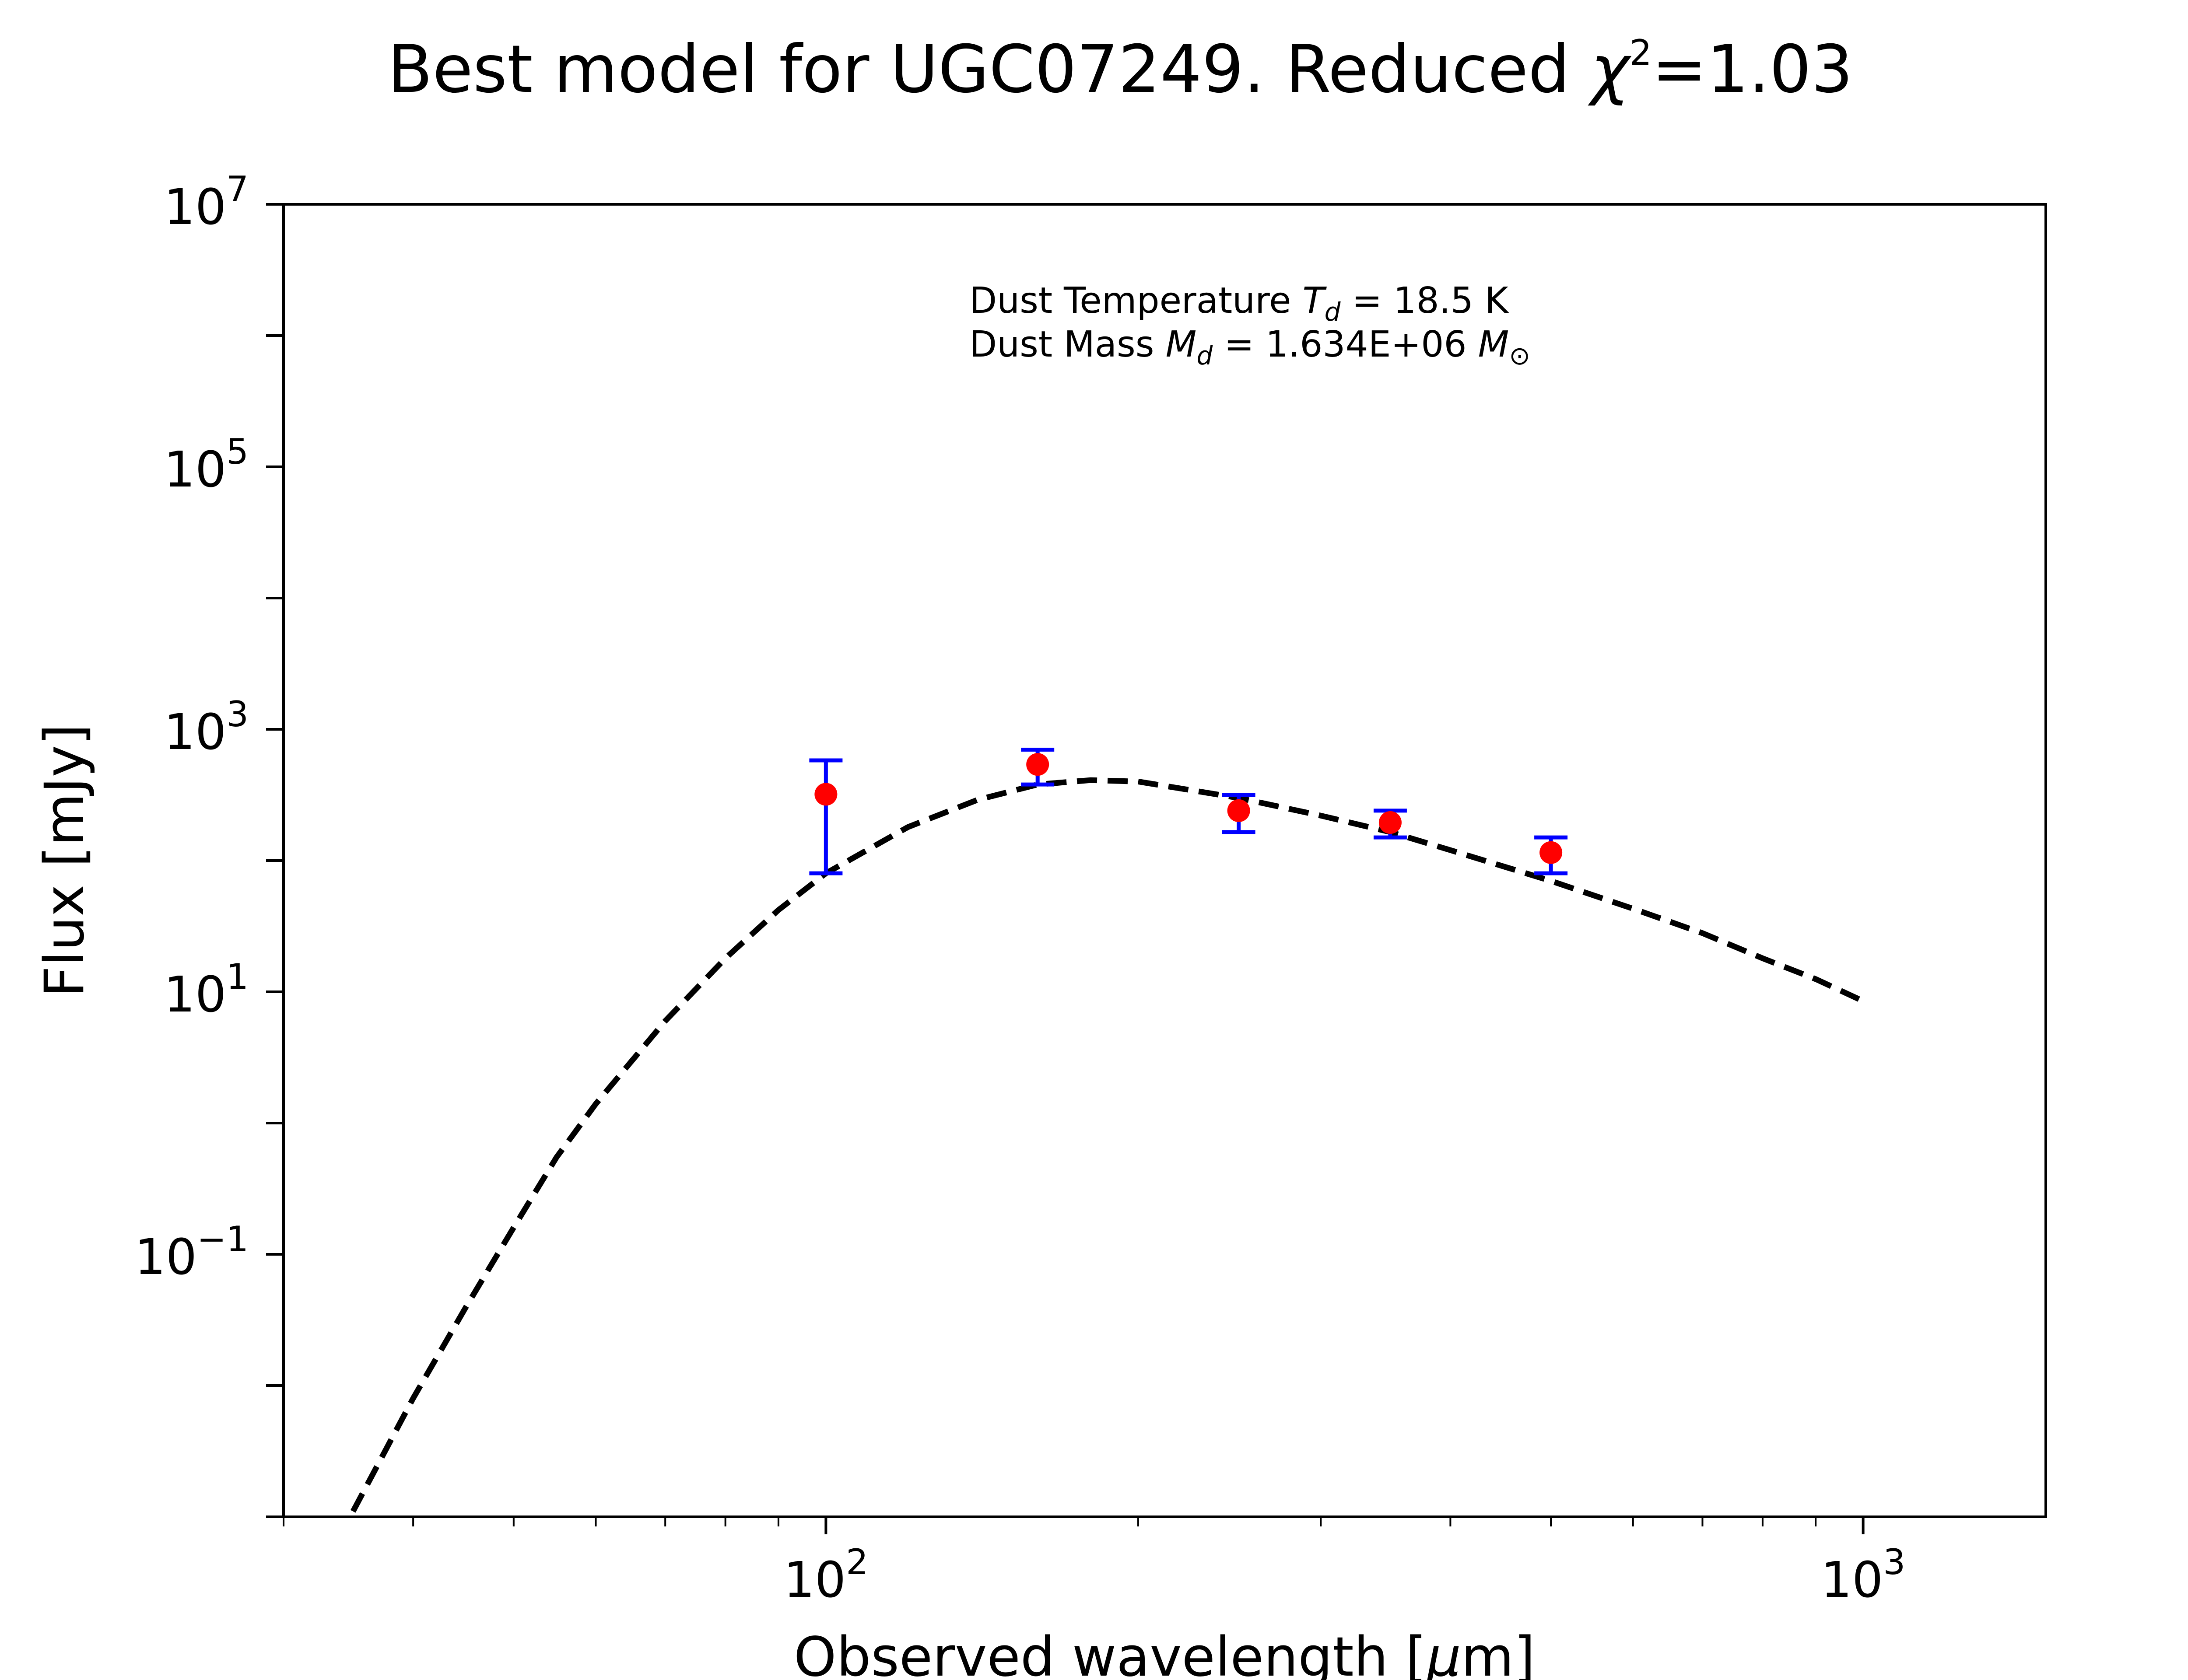  I want to click on x-axis-label-unit: m], so click(1498, 1653).